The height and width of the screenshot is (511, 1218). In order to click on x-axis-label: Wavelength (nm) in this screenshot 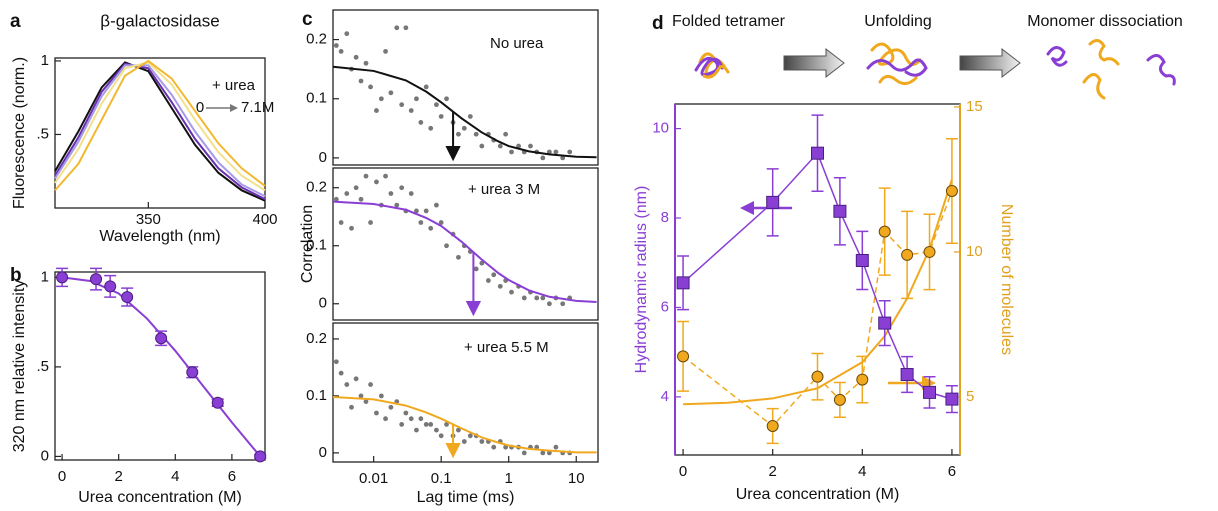, I will do `click(159, 236)`.